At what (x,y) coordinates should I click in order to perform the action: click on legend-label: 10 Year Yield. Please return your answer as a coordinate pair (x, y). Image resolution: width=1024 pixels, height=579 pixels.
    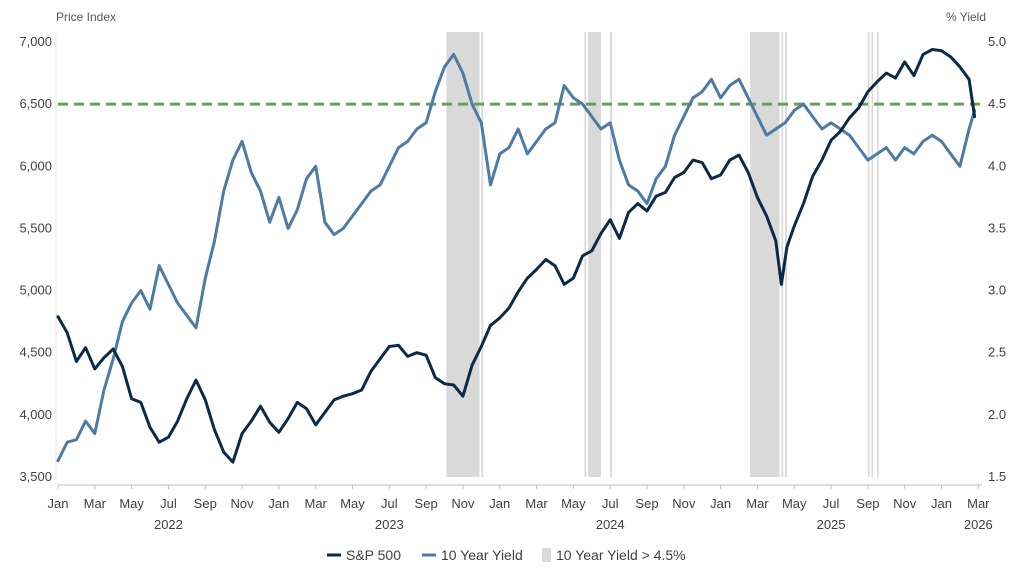
    Looking at the image, I should click on (482, 555).